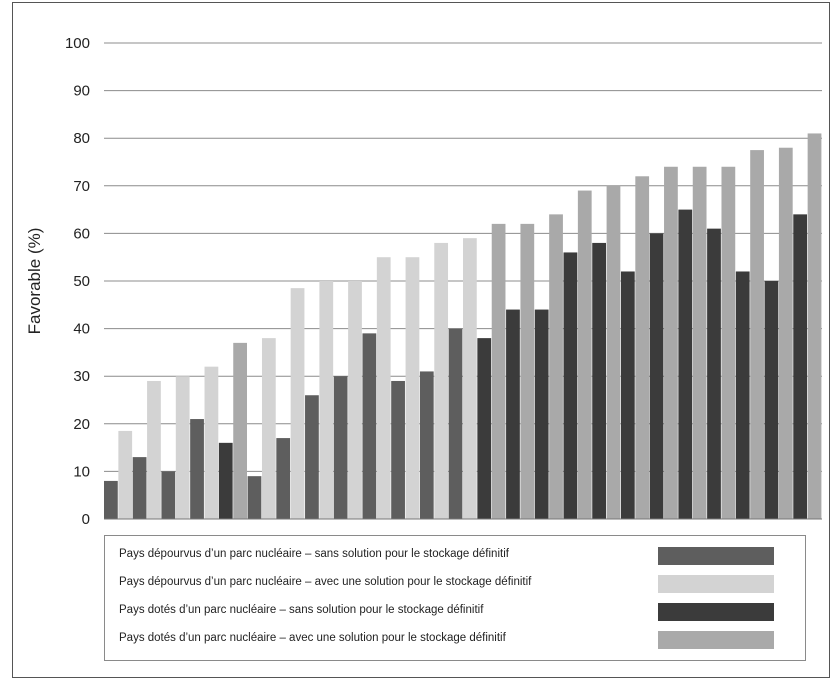  I want to click on y-tick-label: 100, so click(77, 43).